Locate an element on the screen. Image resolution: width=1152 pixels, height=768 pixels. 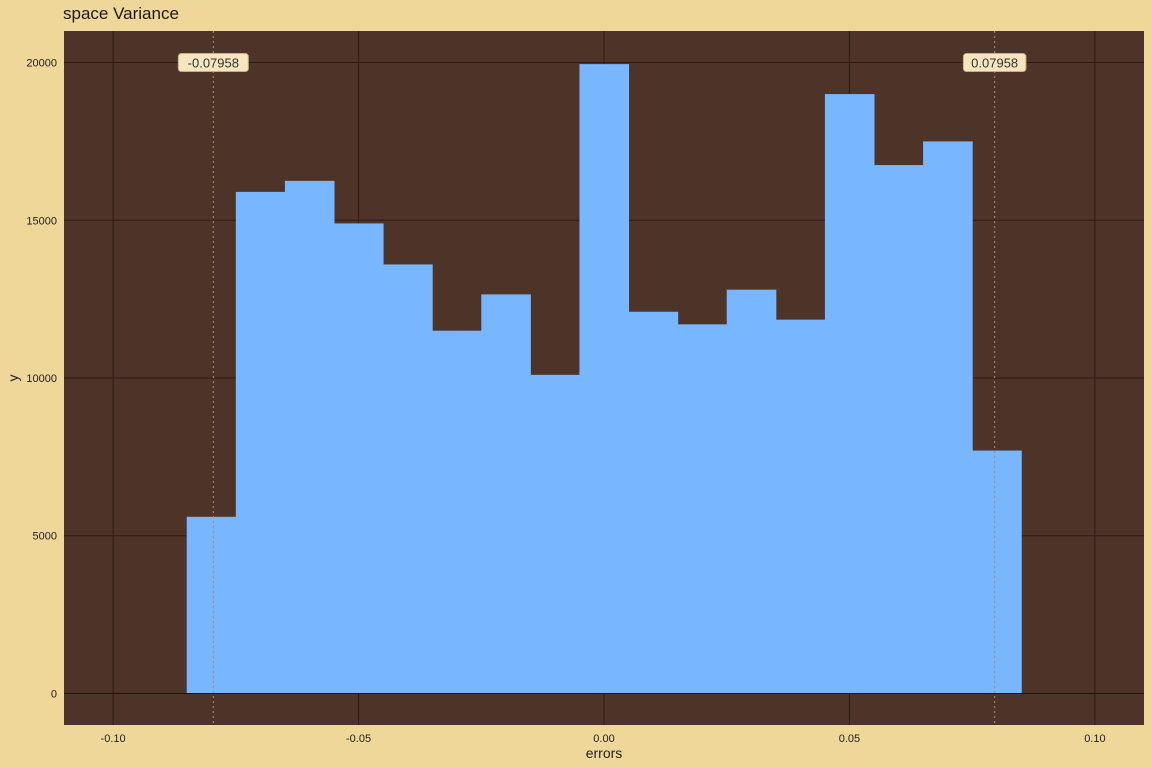
reference-label: -0.07958 is located at coordinates (213, 63).